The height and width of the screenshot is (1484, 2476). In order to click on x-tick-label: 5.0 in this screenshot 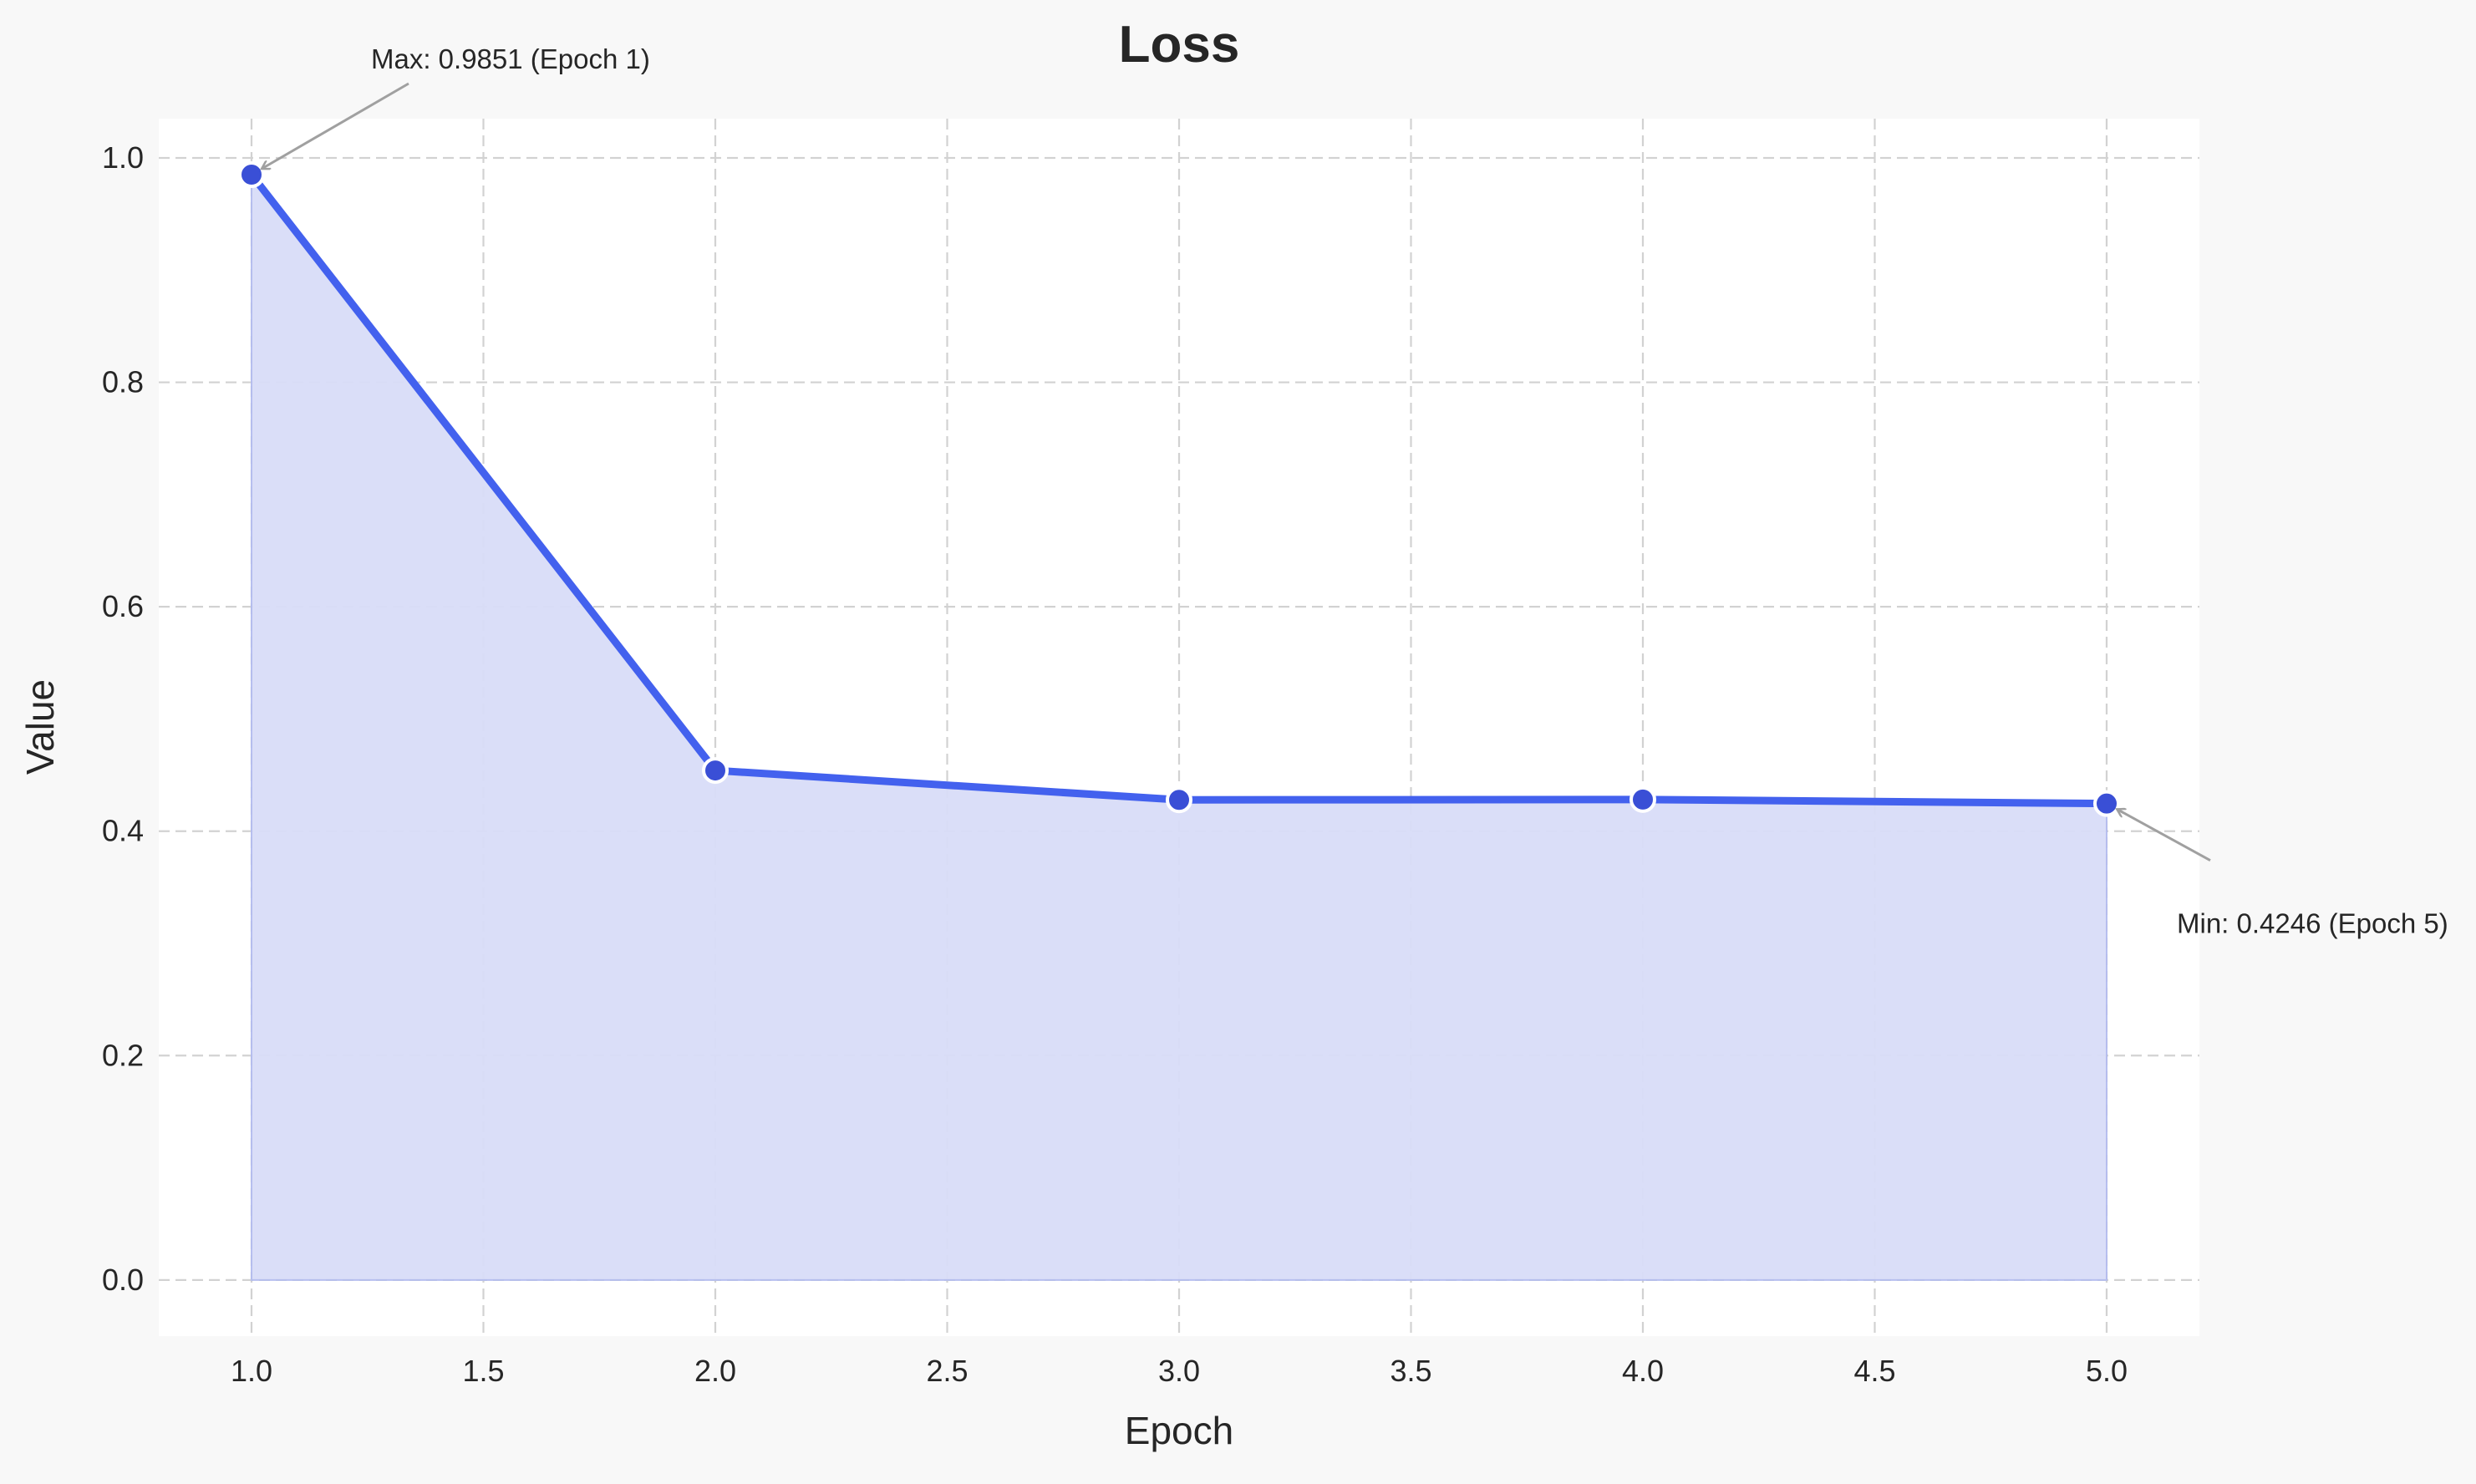, I will do `click(2107, 1371)`.